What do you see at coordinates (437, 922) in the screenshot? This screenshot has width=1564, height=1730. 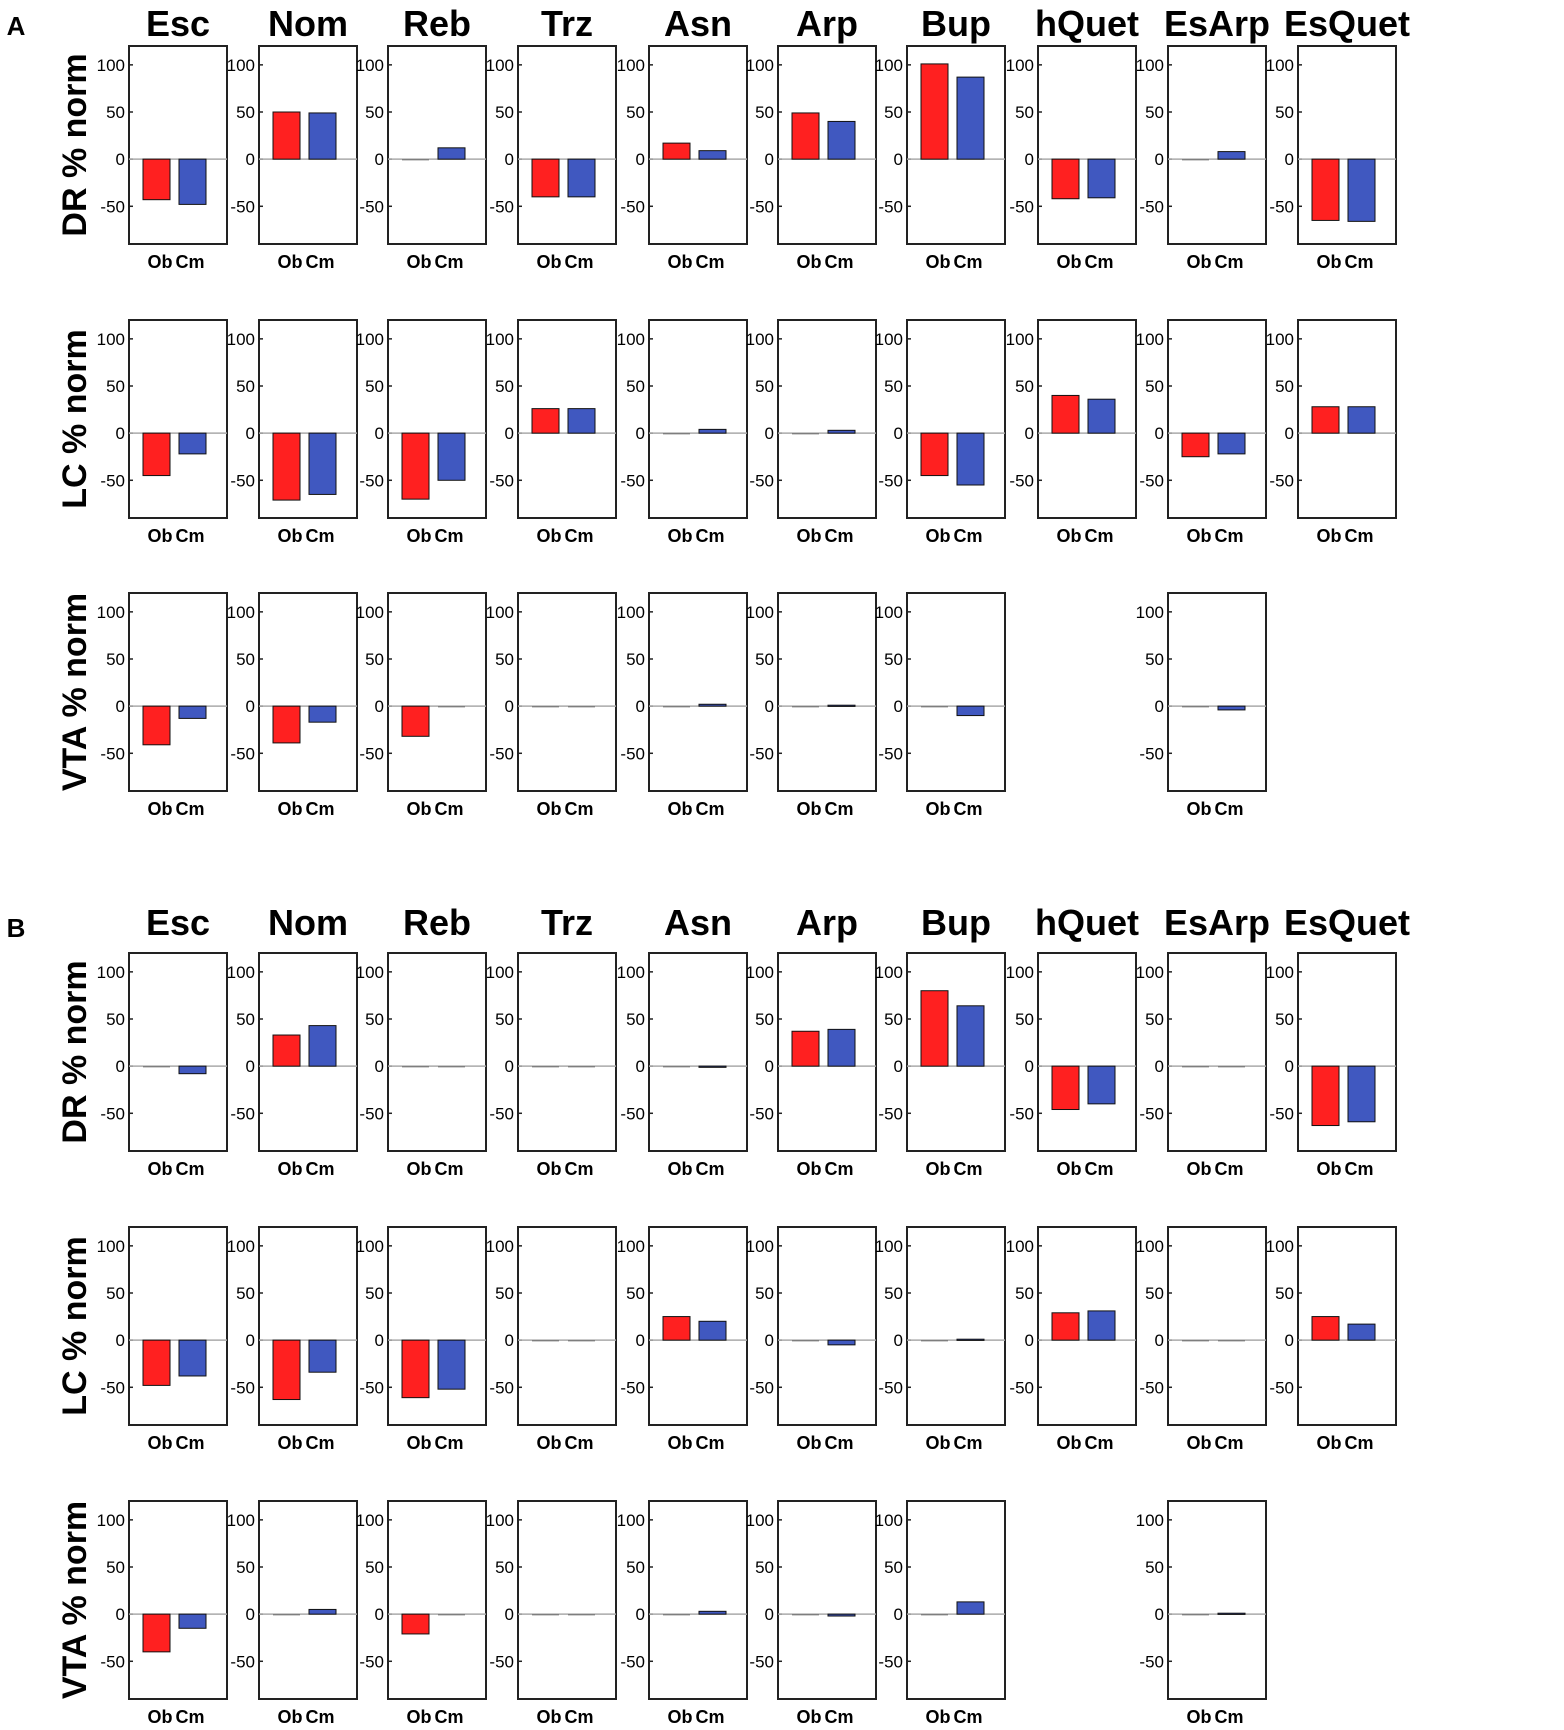 I see `column-title: Reb` at bounding box center [437, 922].